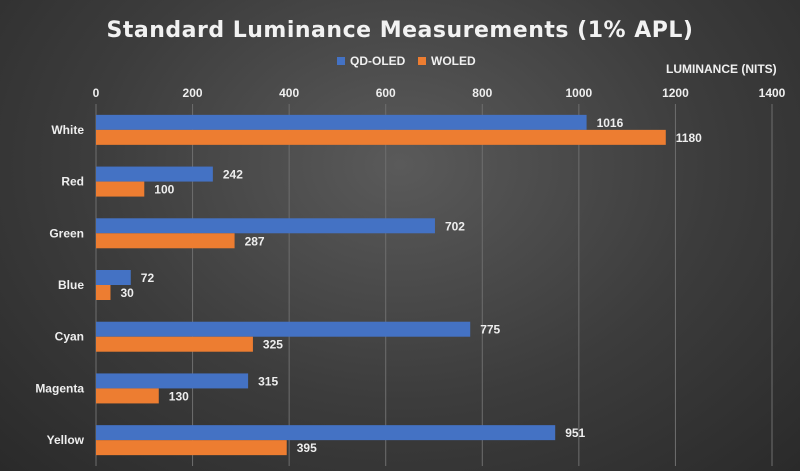  Describe the element at coordinates (422, 61) in the screenshot. I see `legend-swatch-woled` at that location.